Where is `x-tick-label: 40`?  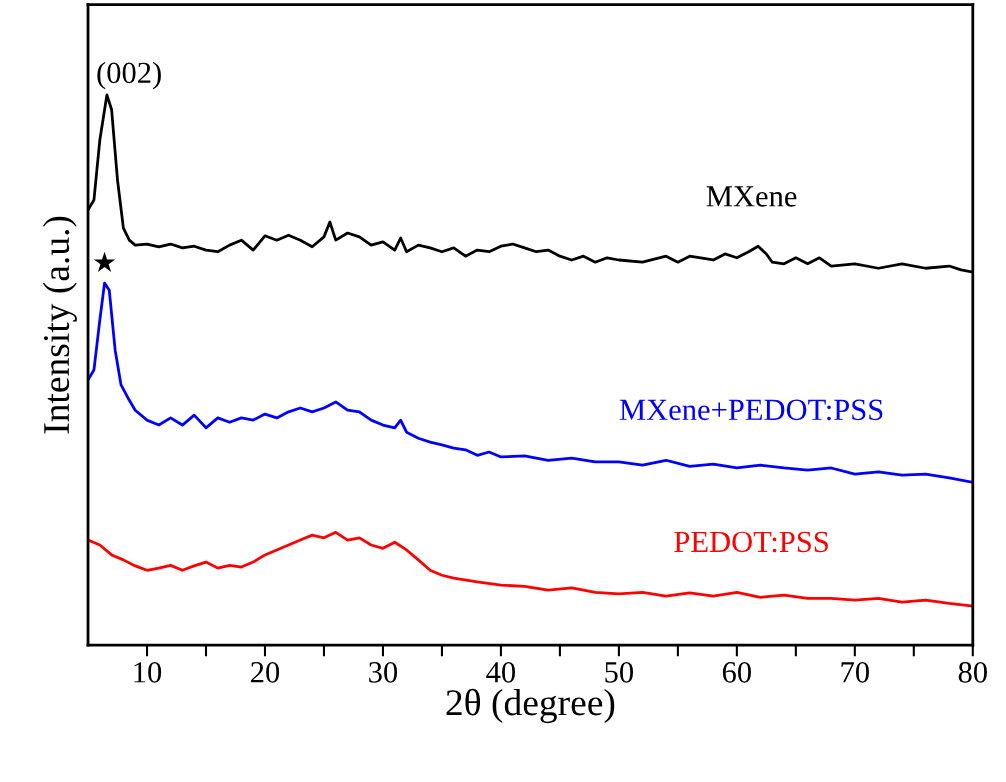
x-tick-label: 40 is located at coordinates (501, 672).